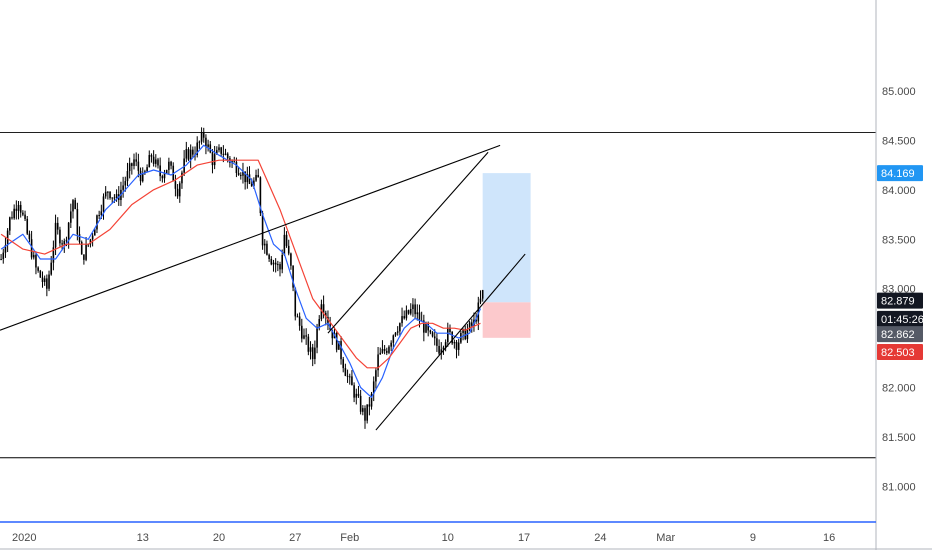  Describe the element at coordinates (24, 538) in the screenshot. I see `time-tick-label: 2020` at that location.